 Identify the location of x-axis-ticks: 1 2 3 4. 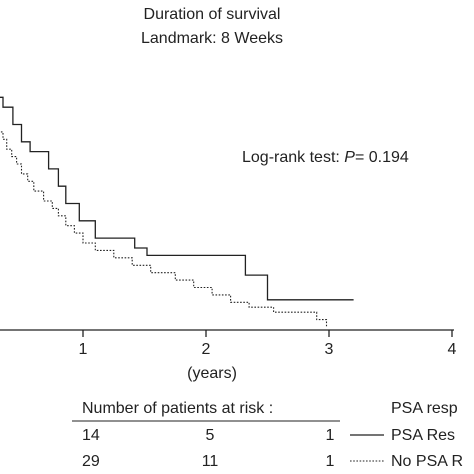
(268, 344).